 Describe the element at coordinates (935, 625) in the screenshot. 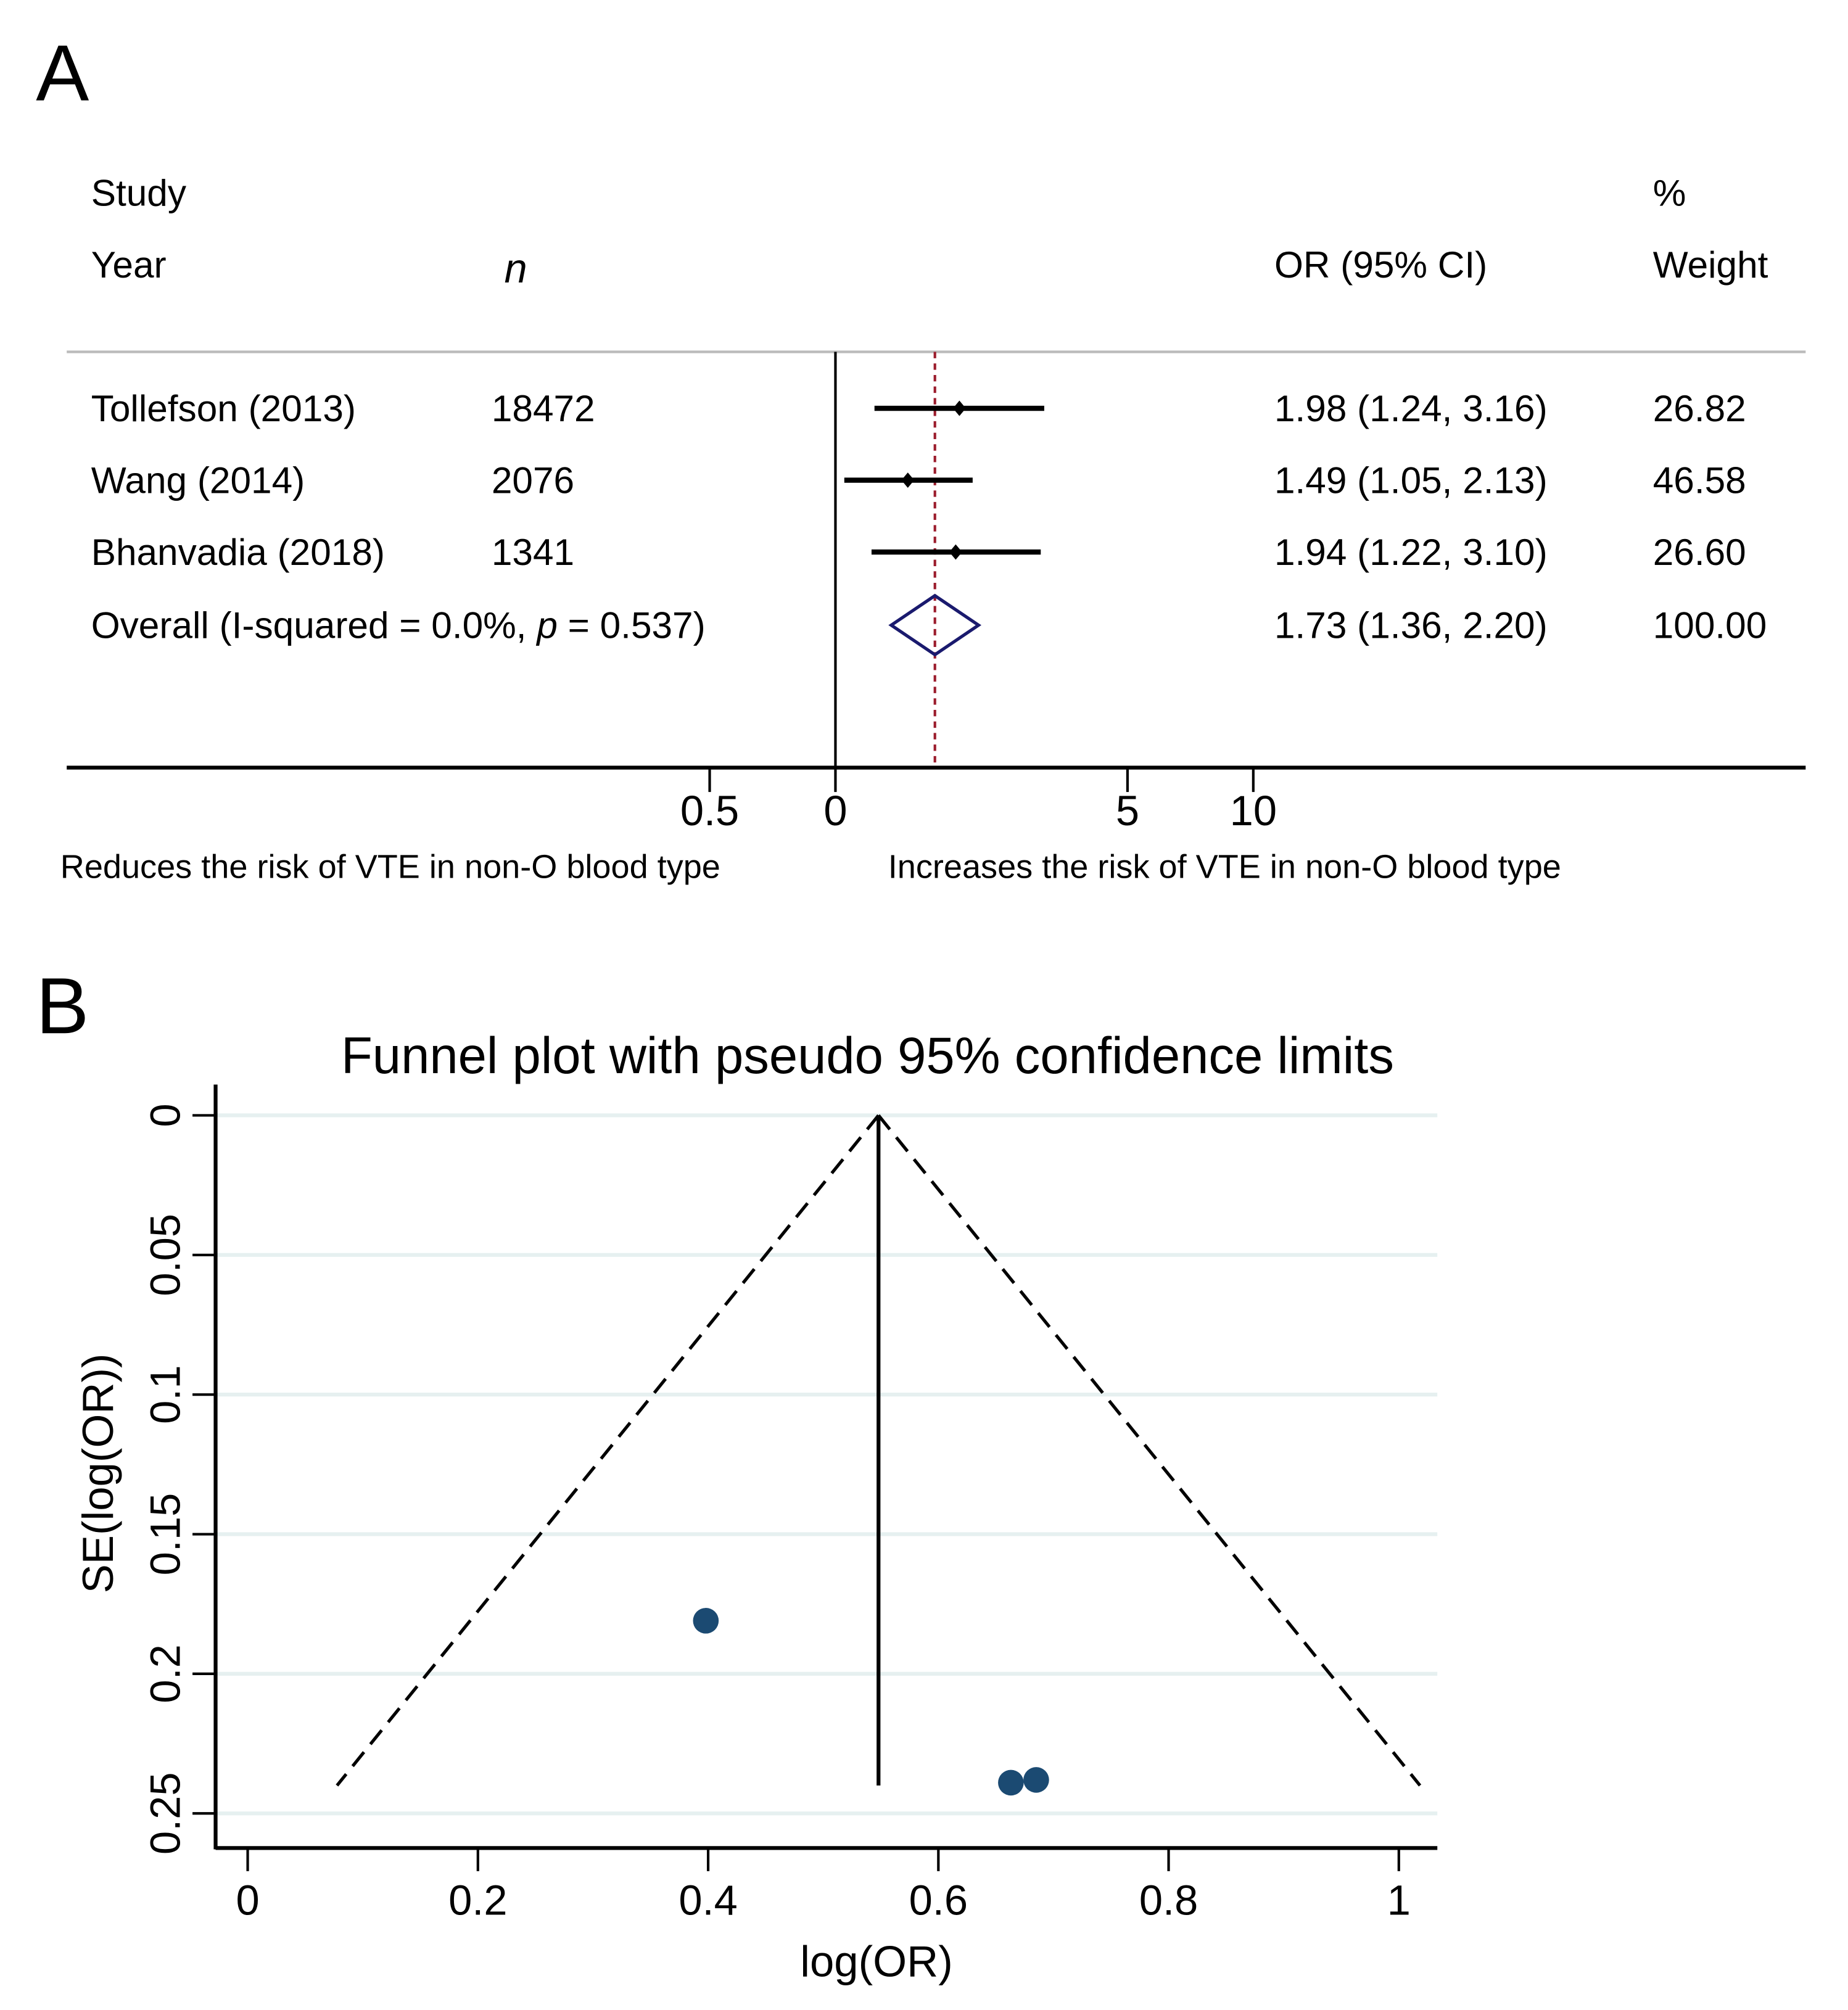

I see `overall-diamond` at that location.